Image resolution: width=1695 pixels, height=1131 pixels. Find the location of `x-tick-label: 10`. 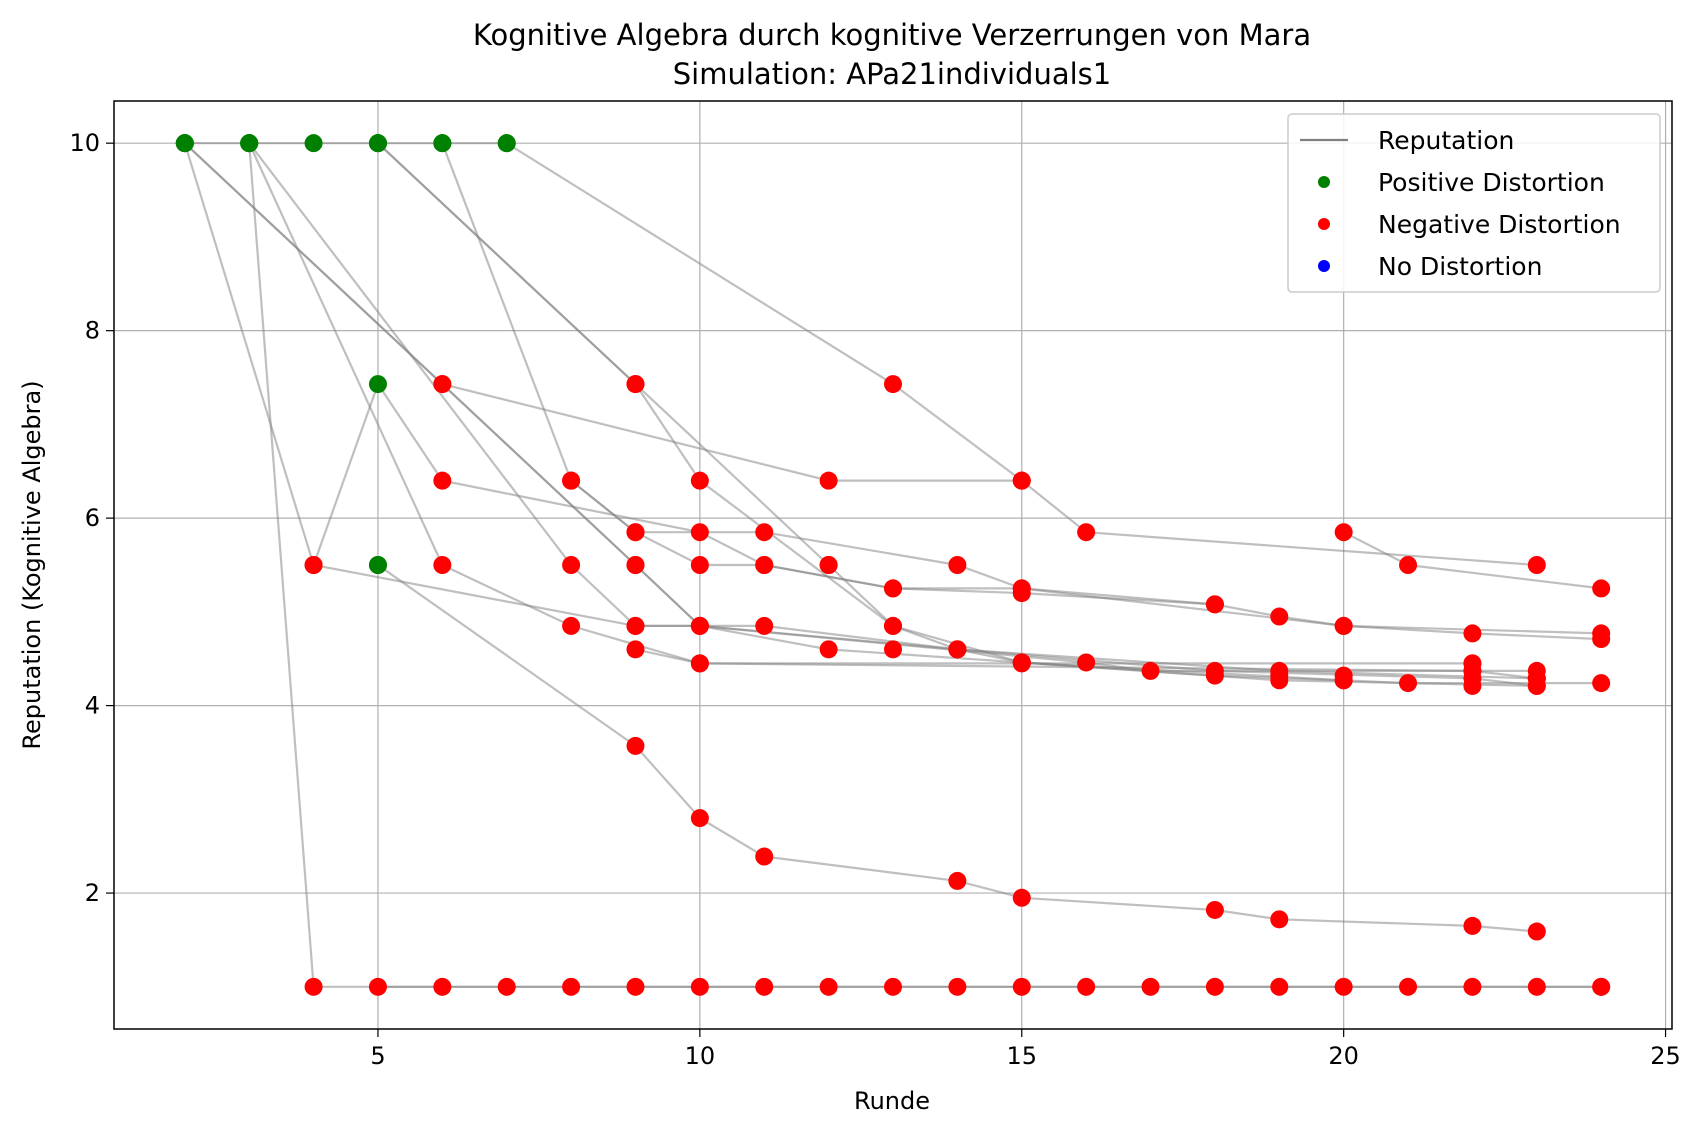

x-tick-label: 10 is located at coordinates (700, 1056).